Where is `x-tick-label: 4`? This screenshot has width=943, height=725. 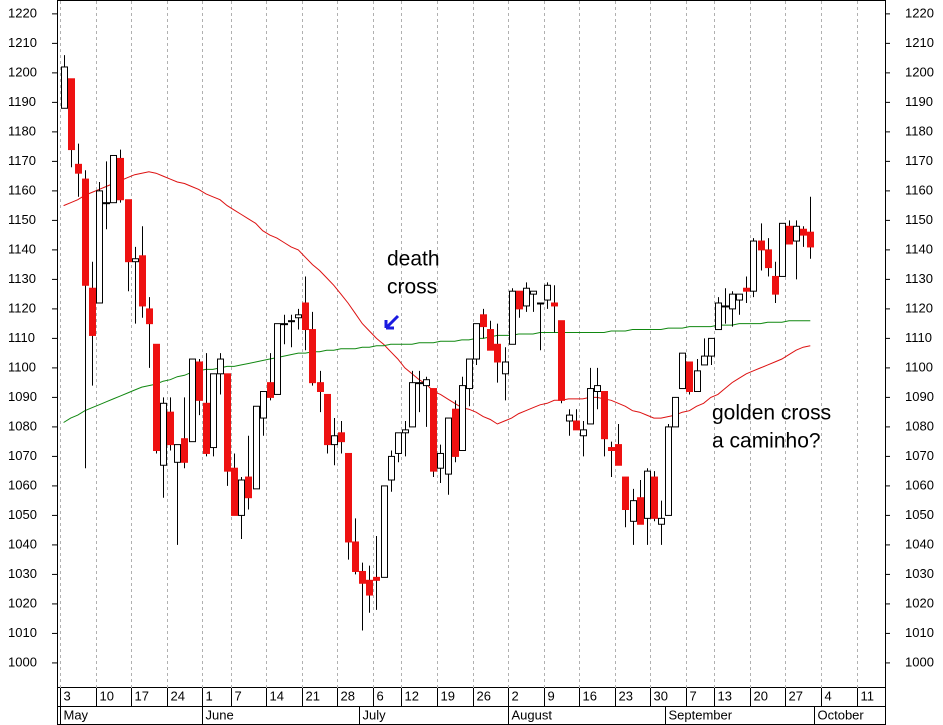 x-tick-label: 4 is located at coordinates (828, 695).